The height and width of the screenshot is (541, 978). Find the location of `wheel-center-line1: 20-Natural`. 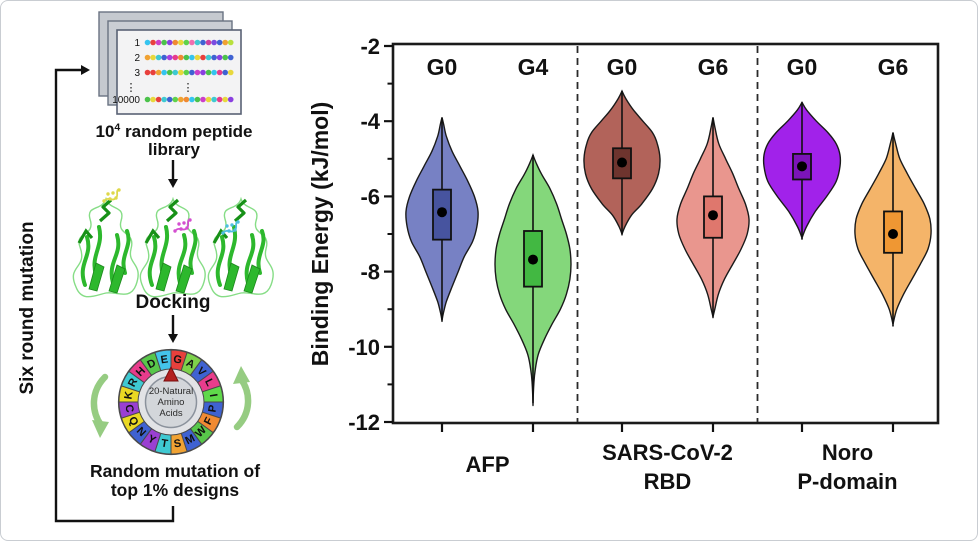

wheel-center-line1: 20-Natural is located at coordinates (171, 391).